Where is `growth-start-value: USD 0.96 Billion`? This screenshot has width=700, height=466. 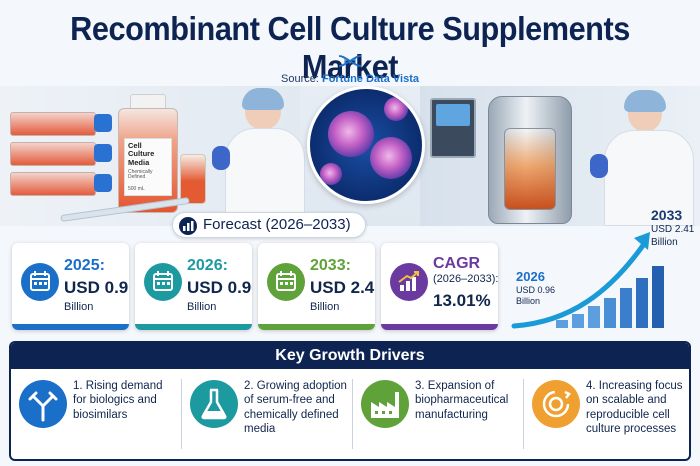
growth-start-value: USD 0.96 Billion is located at coordinates (535, 296).